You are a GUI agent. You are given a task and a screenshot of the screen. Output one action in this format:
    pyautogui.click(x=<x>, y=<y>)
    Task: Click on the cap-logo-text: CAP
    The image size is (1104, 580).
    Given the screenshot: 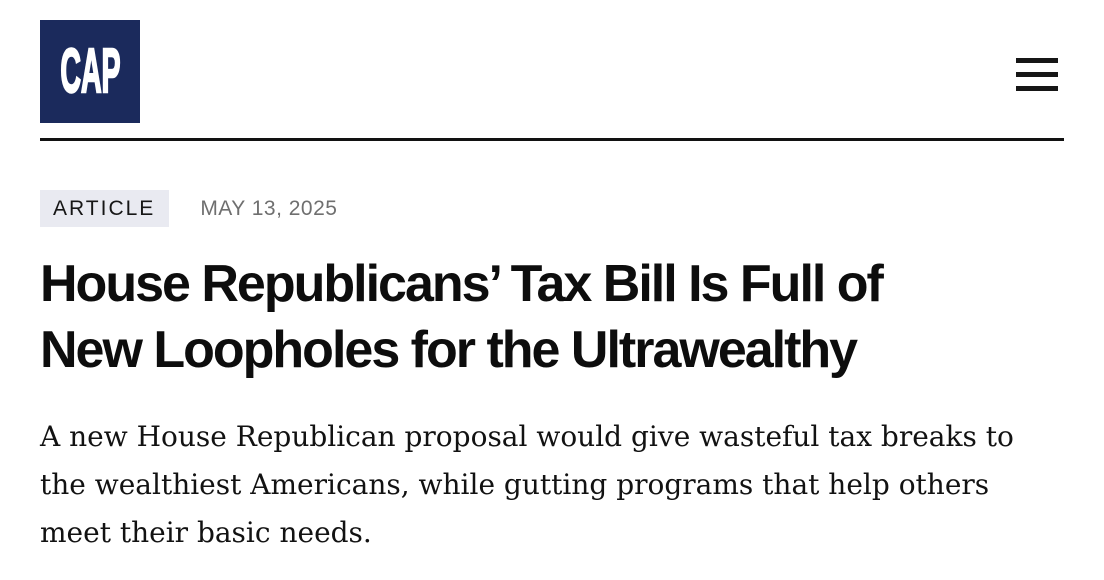 What is the action you would take?
    pyautogui.click(x=90, y=71)
    